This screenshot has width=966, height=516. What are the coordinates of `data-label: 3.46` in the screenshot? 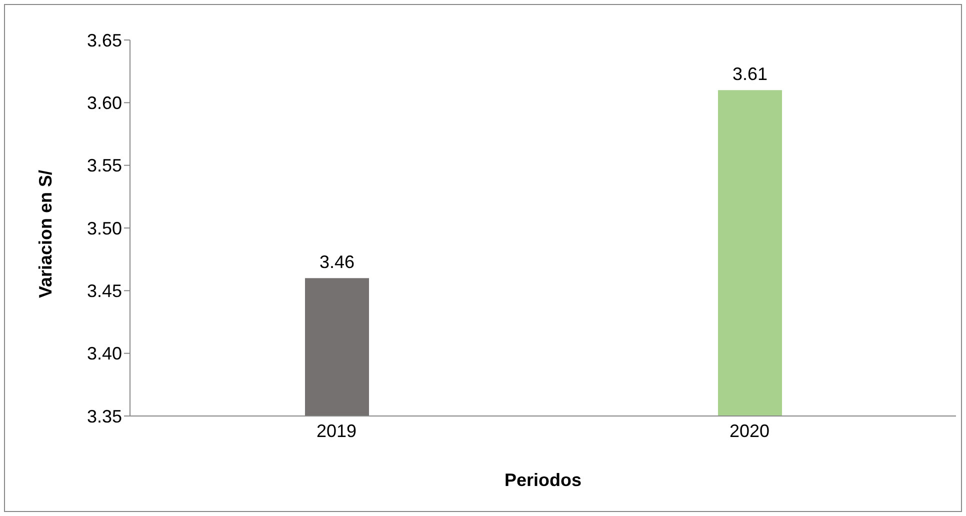 It's located at (337, 262).